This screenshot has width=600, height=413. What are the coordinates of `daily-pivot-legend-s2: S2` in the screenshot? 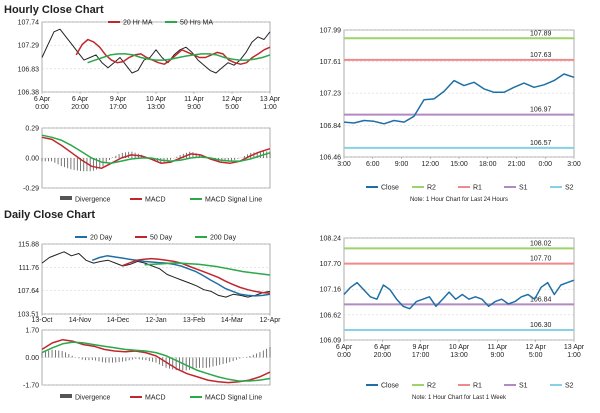 It's located at (569, 386).